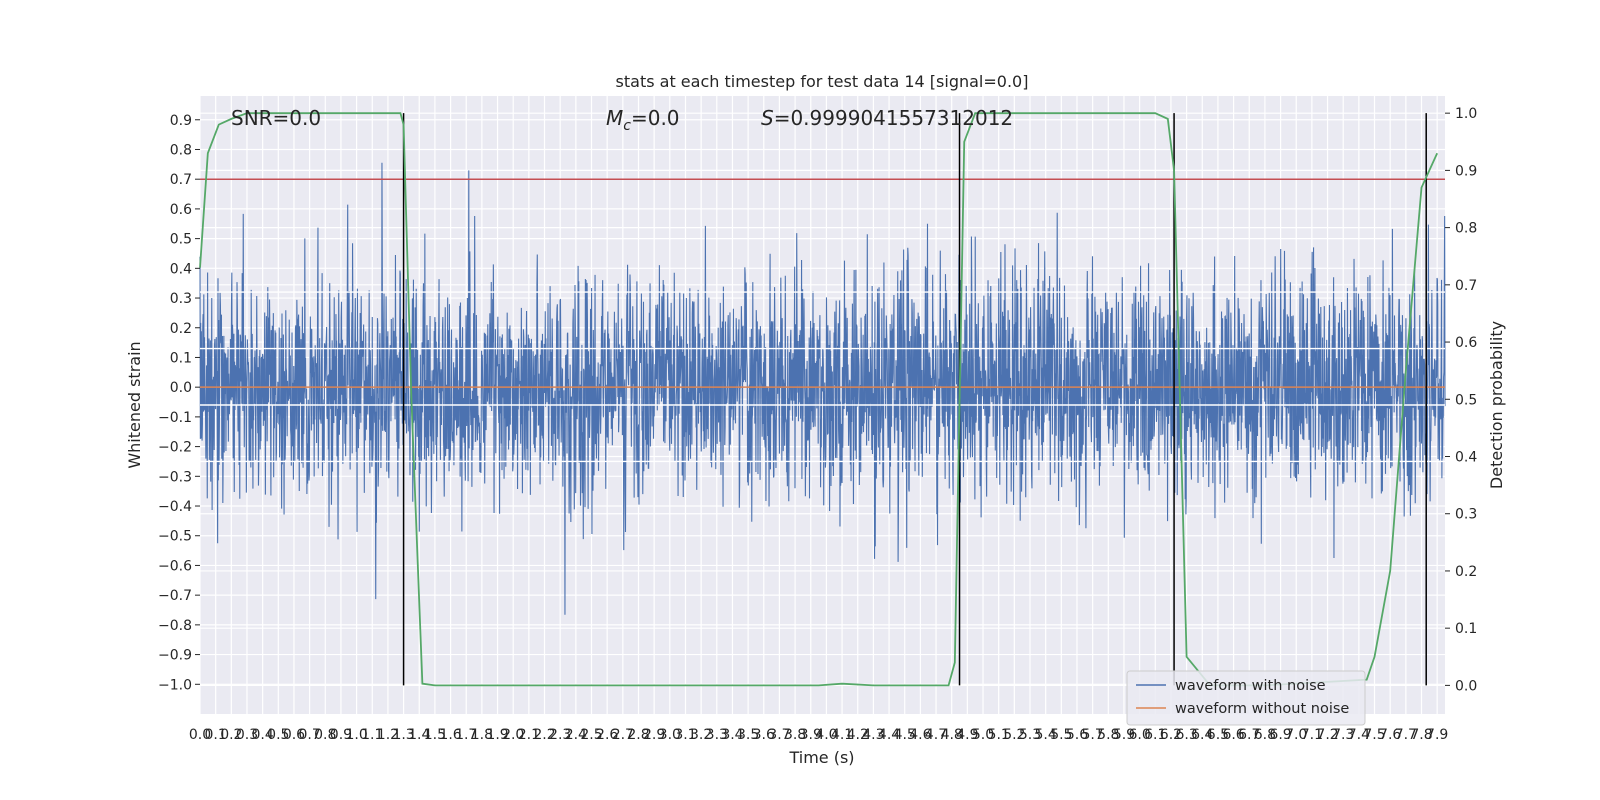 The height and width of the screenshot is (800, 1600). Describe the element at coordinates (1046, 735) in the screenshot. I see `x-tick-label: 5.4` at that location.